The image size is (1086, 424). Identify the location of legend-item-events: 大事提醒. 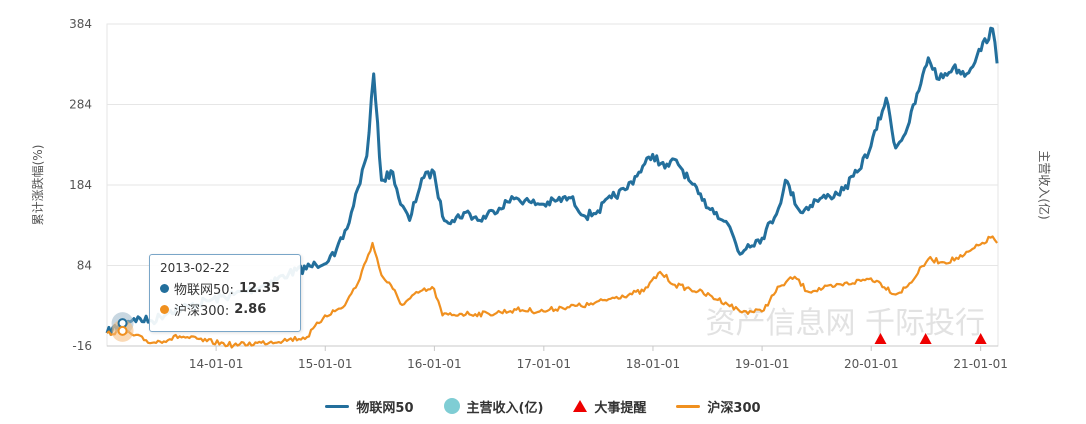
(609, 406).